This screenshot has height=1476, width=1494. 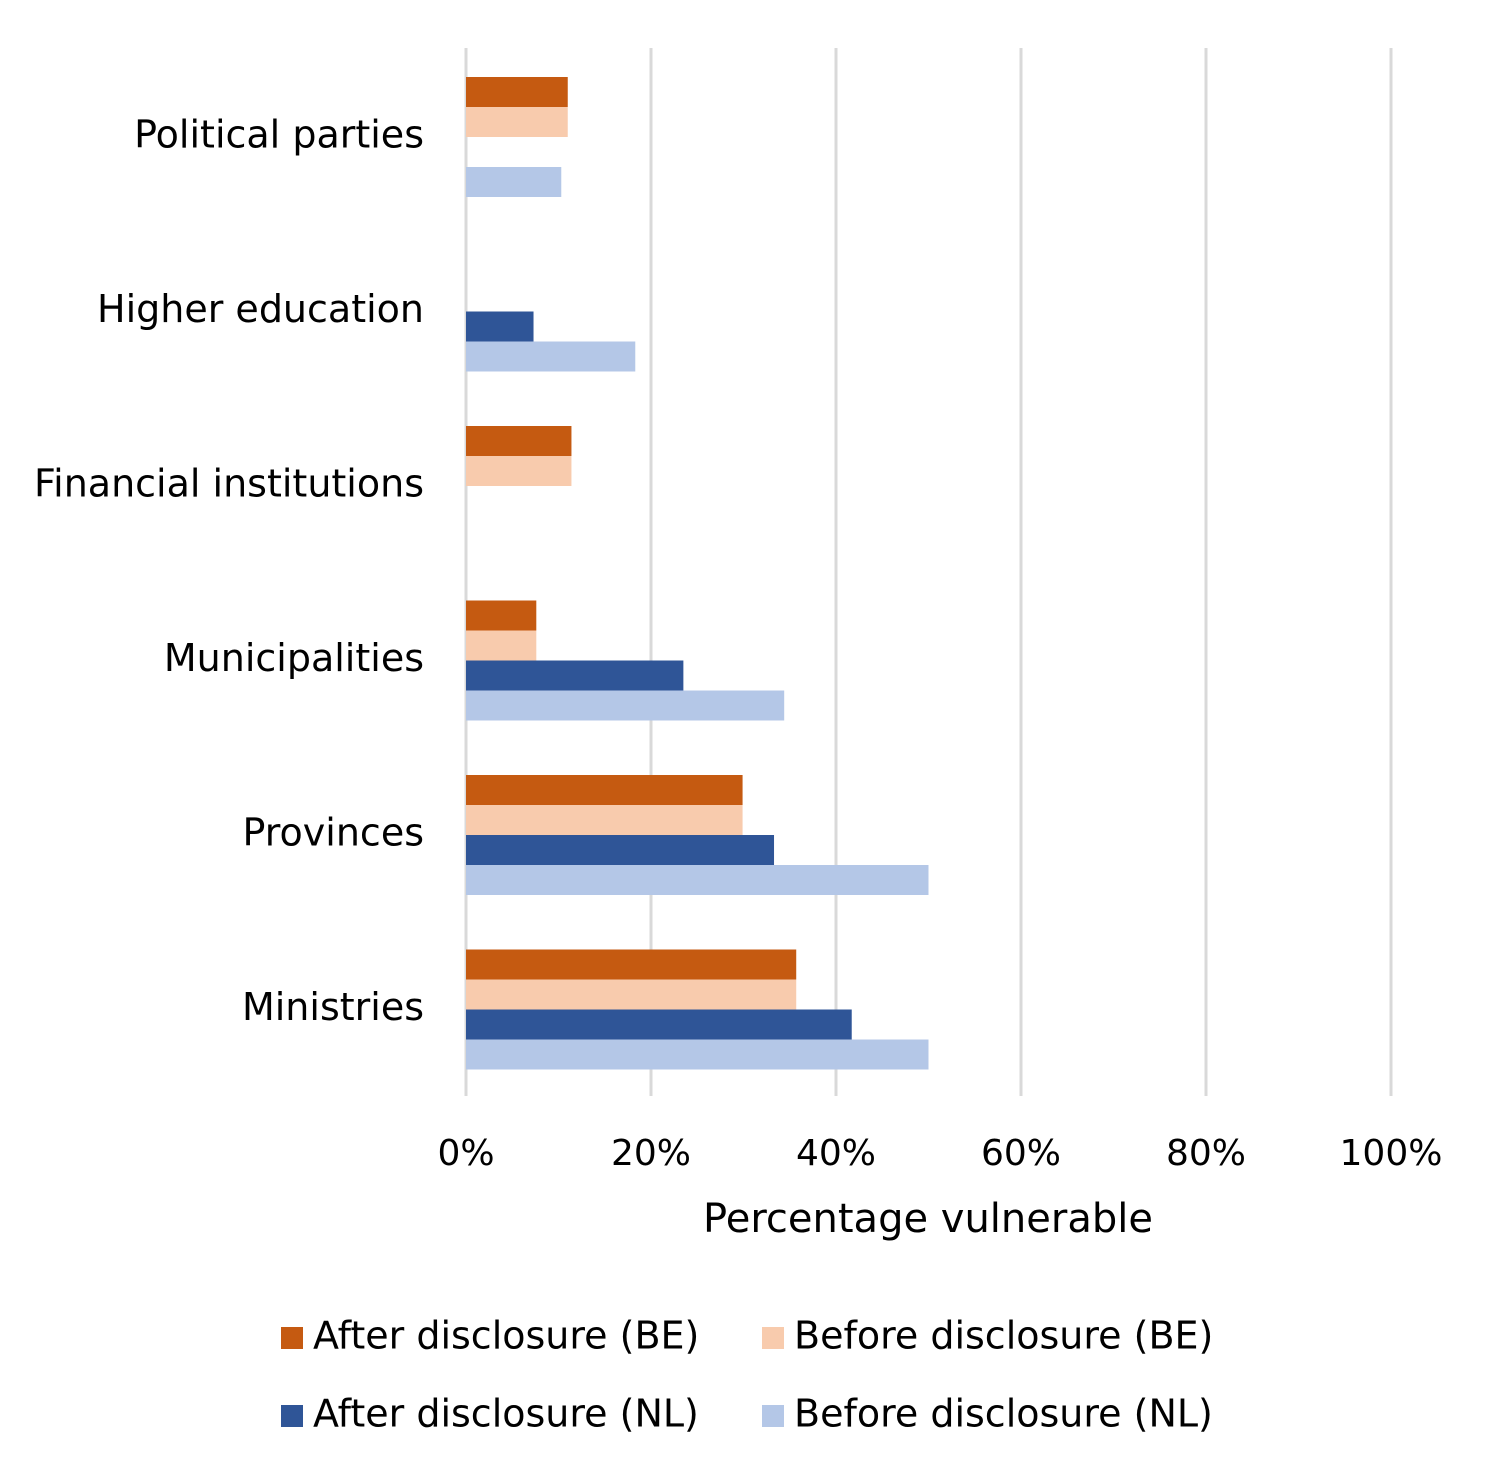 What do you see at coordinates (1021, 1153) in the screenshot?
I see `x-tick-label: 60%` at bounding box center [1021, 1153].